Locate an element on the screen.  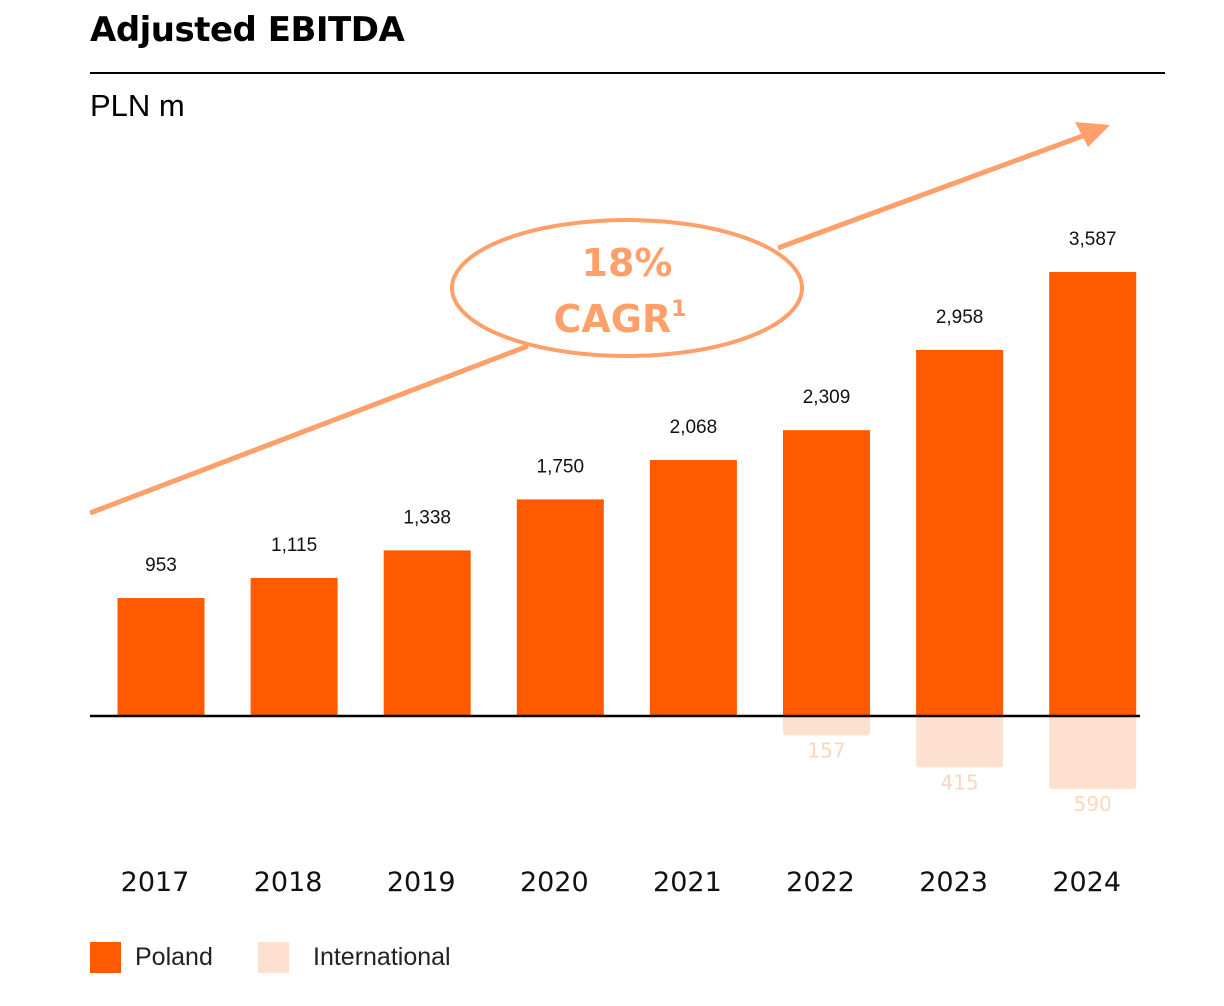
x-tick-label: 2020 is located at coordinates (554, 882).